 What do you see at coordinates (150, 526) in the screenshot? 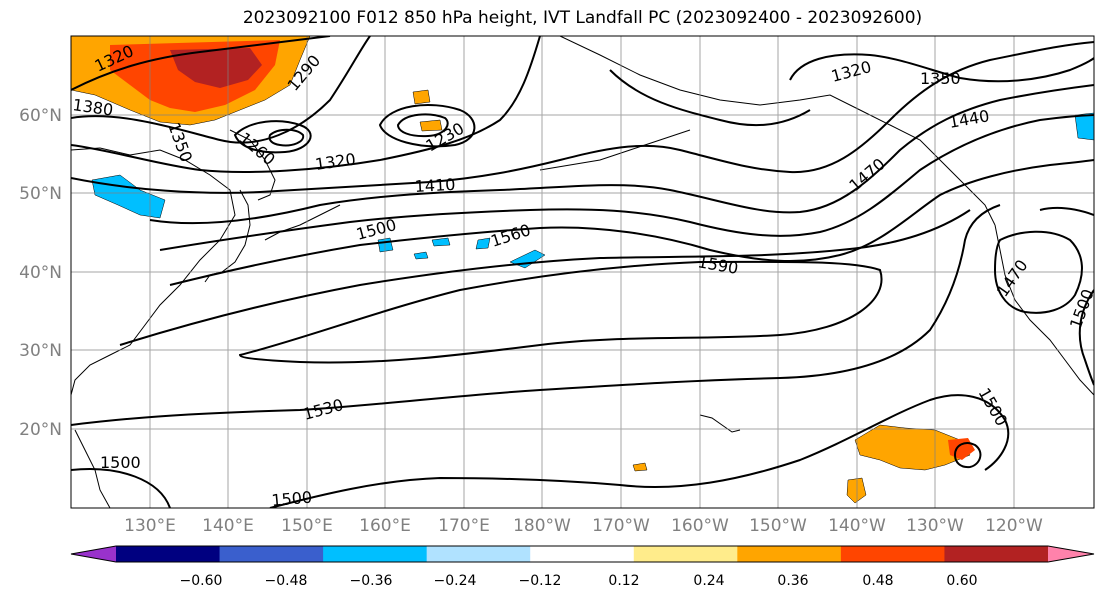
I see `lon-label: 130°E` at bounding box center [150, 526].